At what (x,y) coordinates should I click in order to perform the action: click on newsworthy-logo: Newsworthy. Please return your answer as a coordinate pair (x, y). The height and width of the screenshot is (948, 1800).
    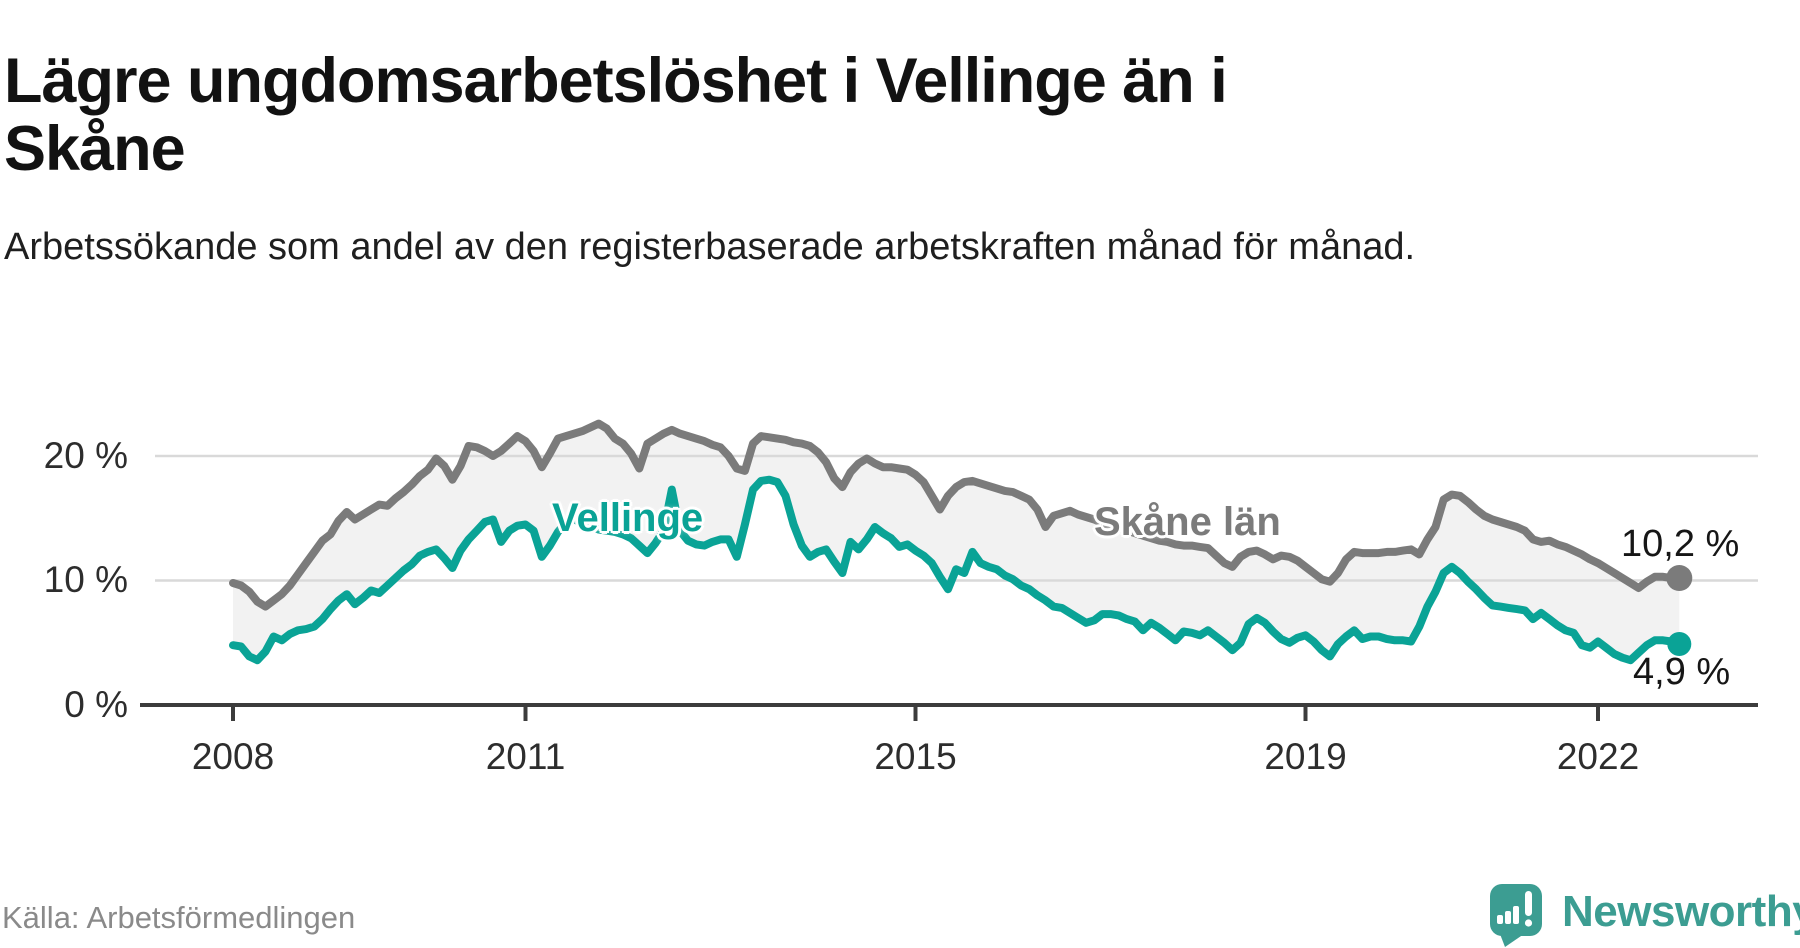
    Looking at the image, I should click on (1645, 916).